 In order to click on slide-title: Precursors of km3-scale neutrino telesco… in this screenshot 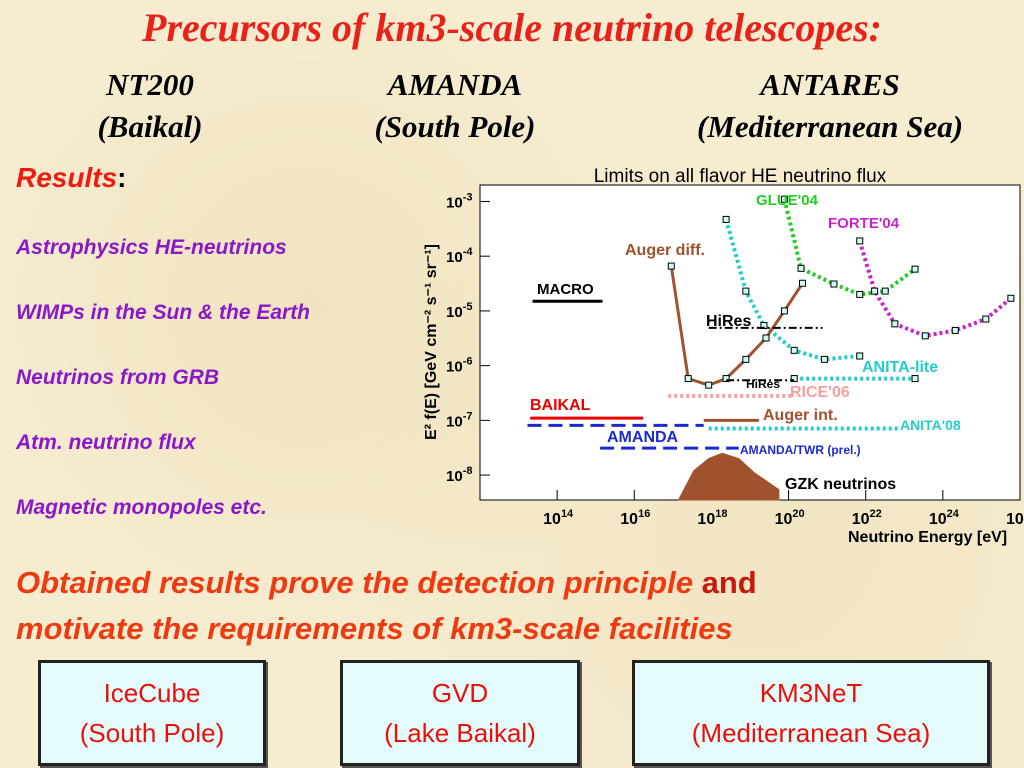, I will do `click(512, 27)`.